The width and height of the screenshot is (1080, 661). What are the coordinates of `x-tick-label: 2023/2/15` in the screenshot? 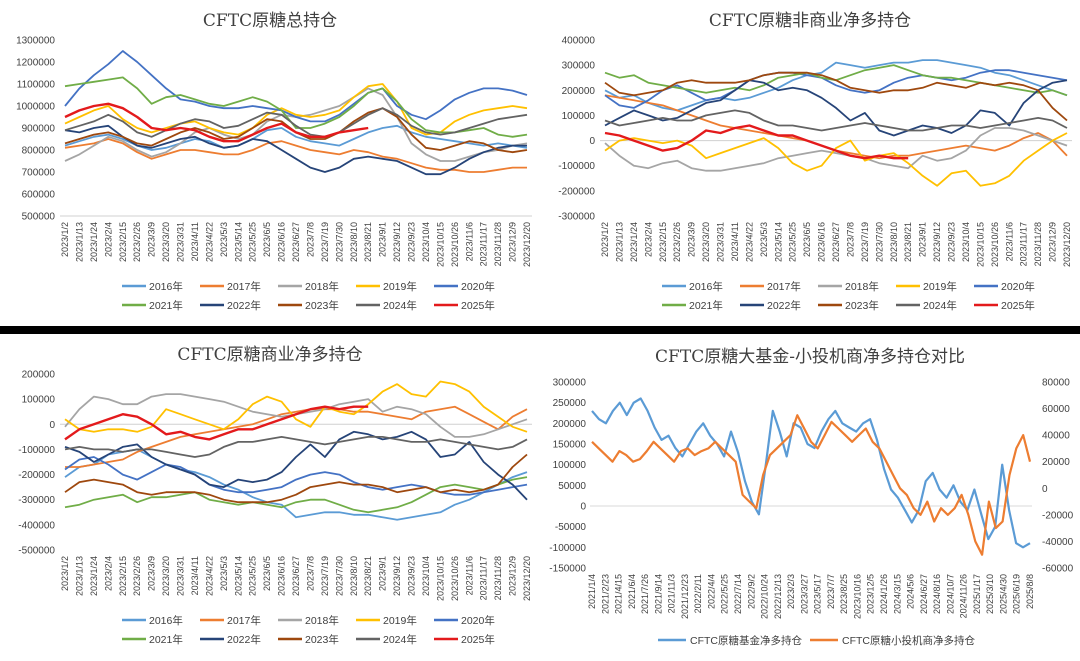 It's located at (123, 242).